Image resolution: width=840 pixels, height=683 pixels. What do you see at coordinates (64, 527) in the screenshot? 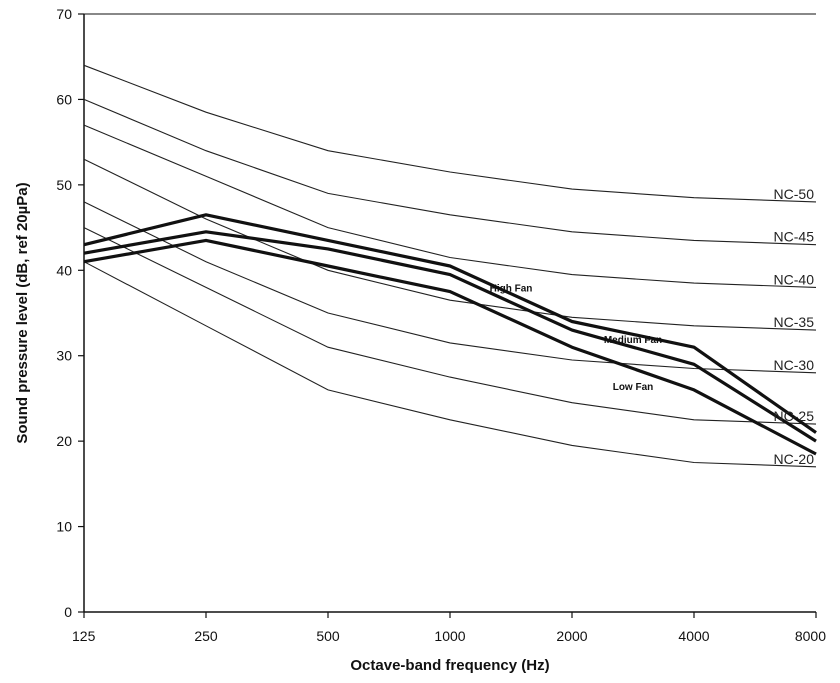
I see `y-tick-label: 10` at bounding box center [64, 527].